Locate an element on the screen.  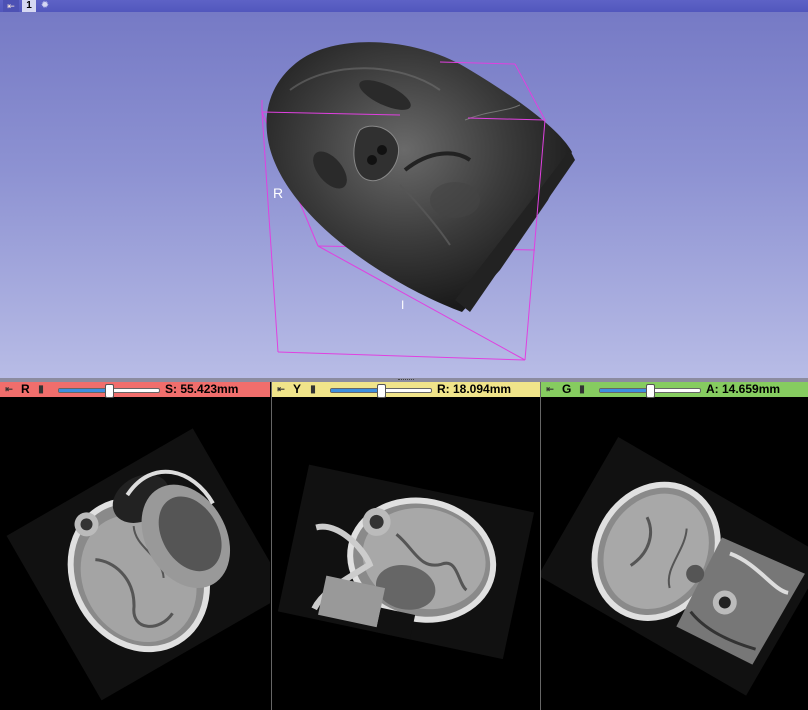
orientation-label-inferior: I is located at coordinates (403, 305).